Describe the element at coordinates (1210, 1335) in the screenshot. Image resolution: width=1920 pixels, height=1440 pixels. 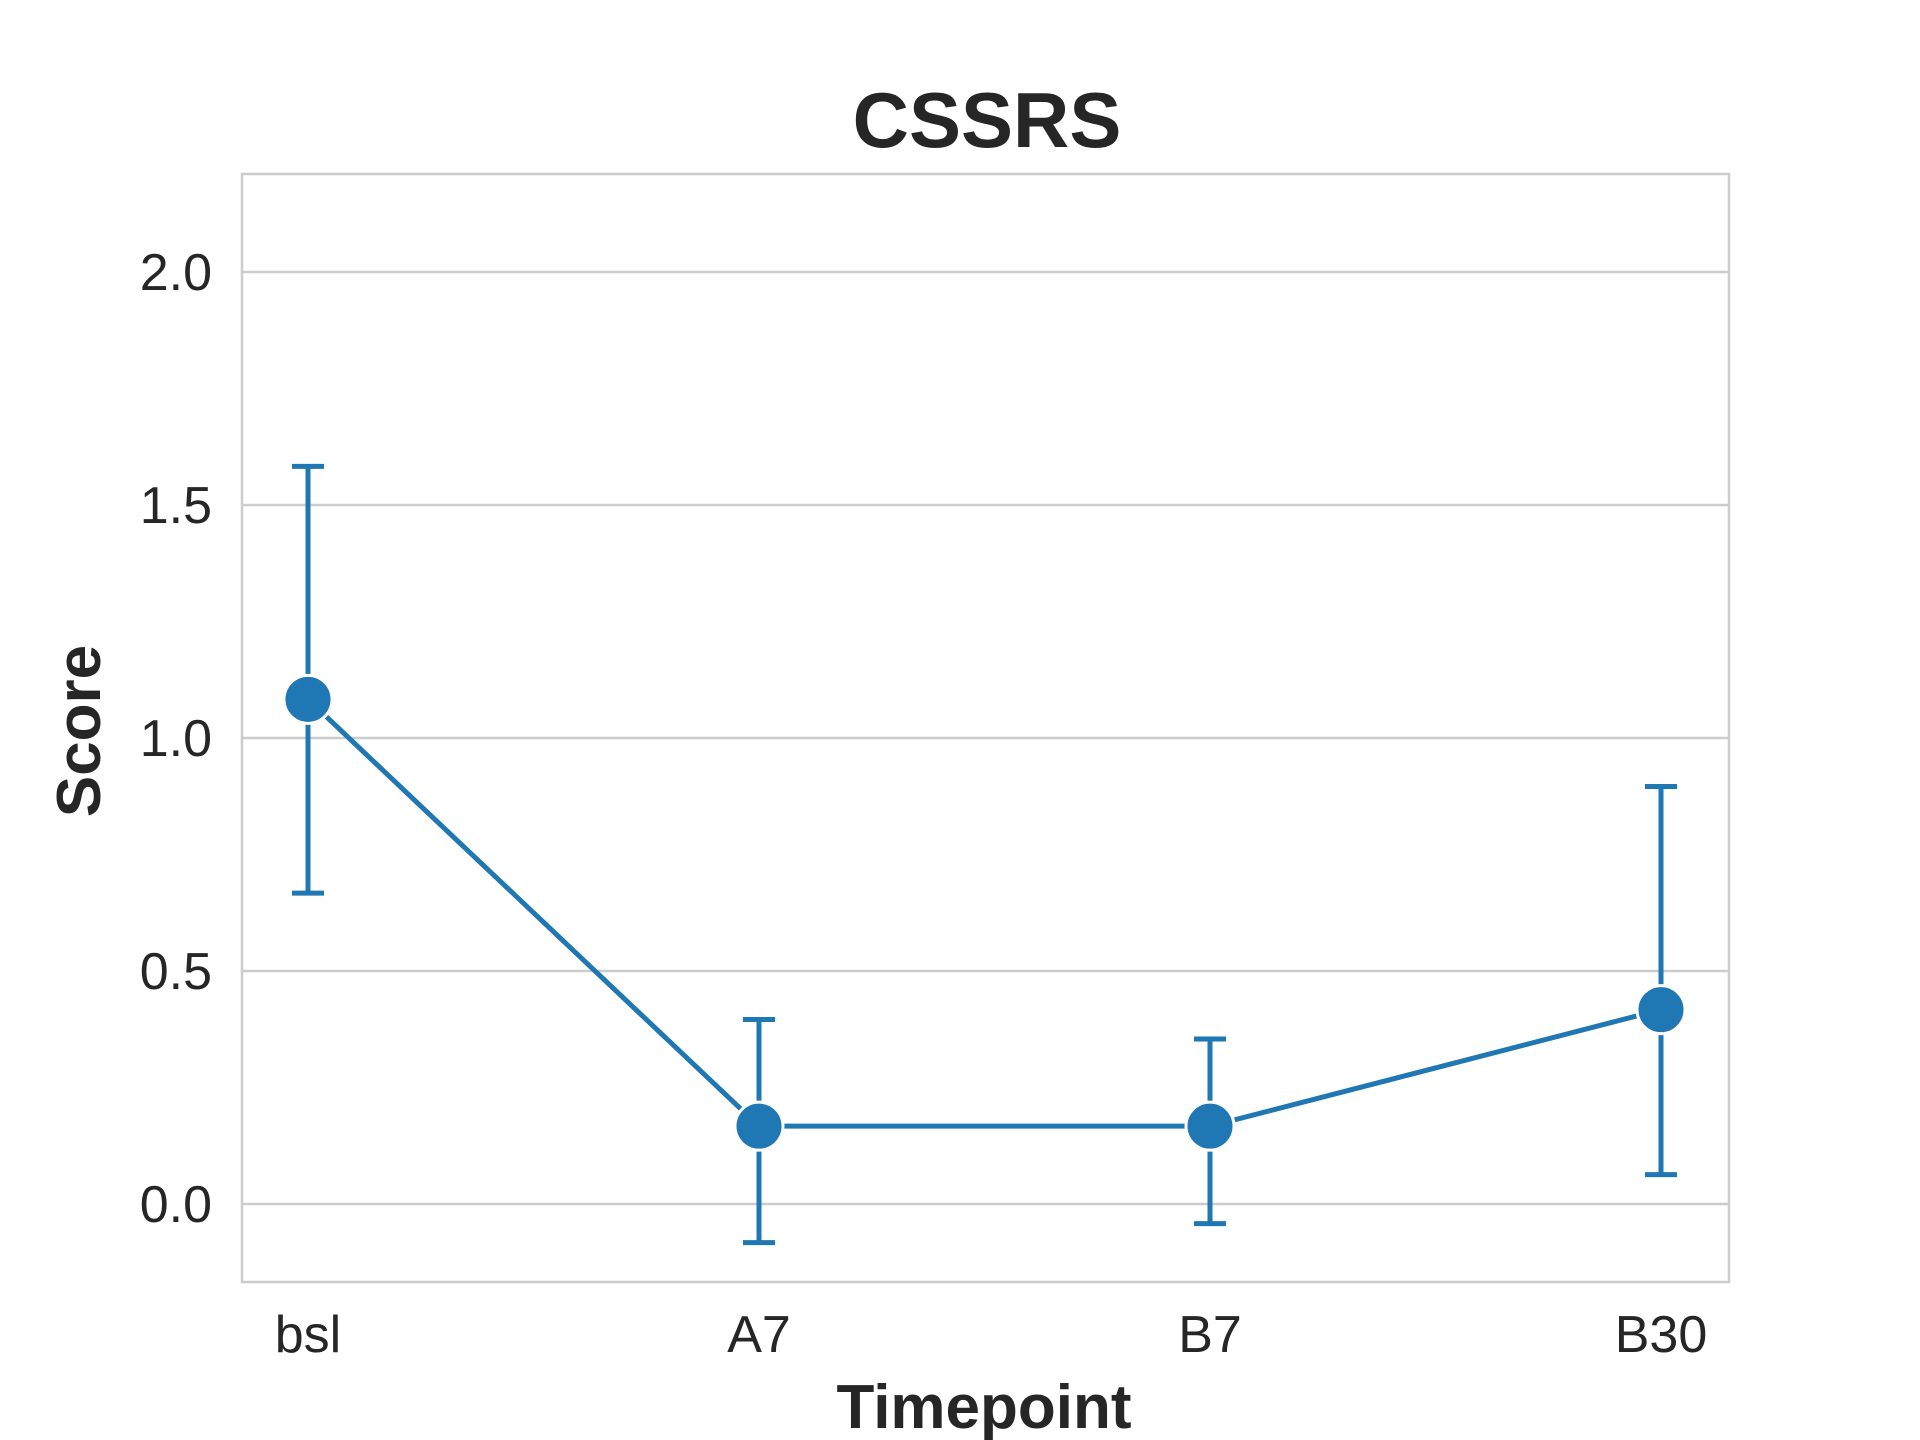
I see `x-tick-label: B7` at that location.